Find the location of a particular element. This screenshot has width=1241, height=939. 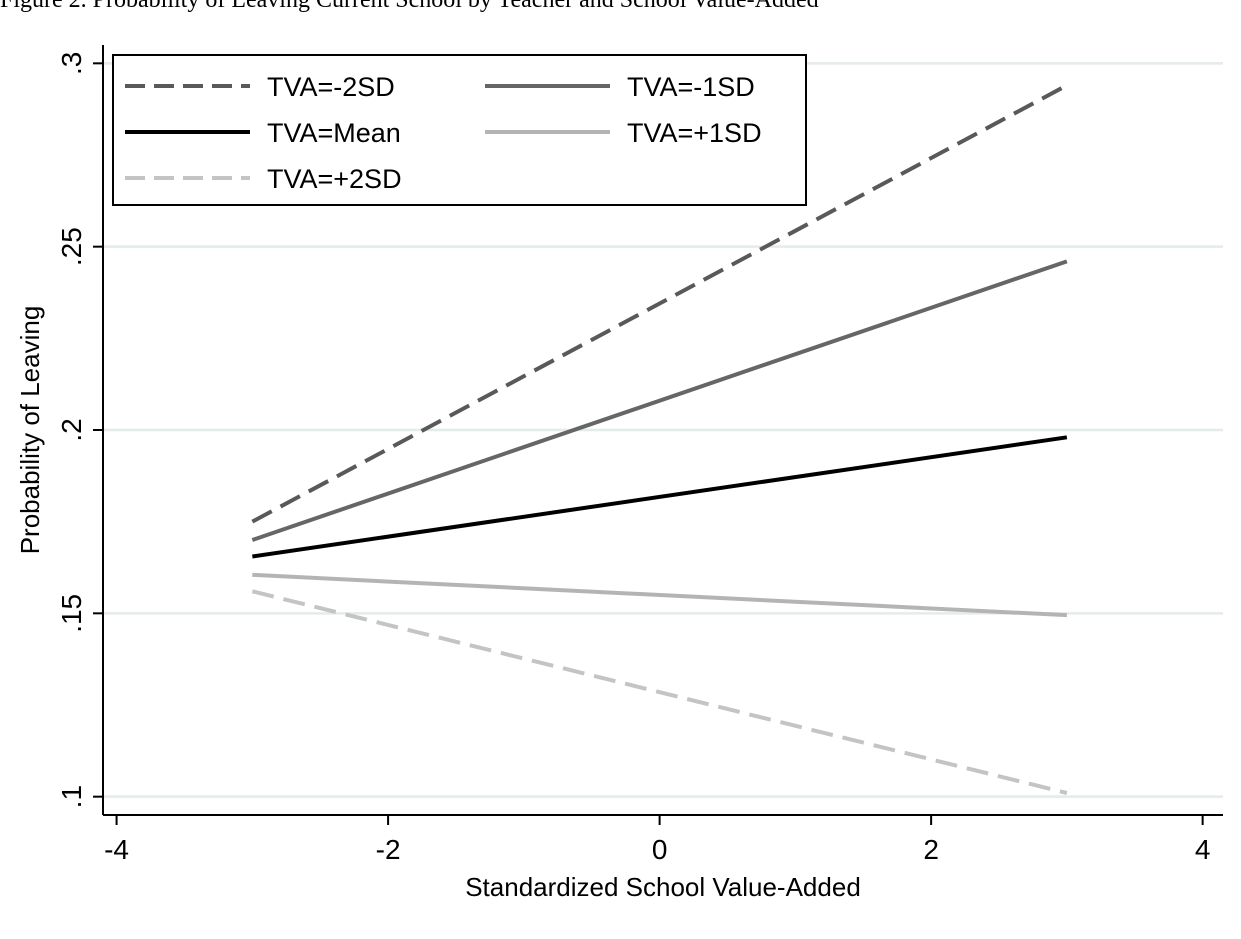

legend-label: TVA=+1SD is located at coordinates (694, 133).